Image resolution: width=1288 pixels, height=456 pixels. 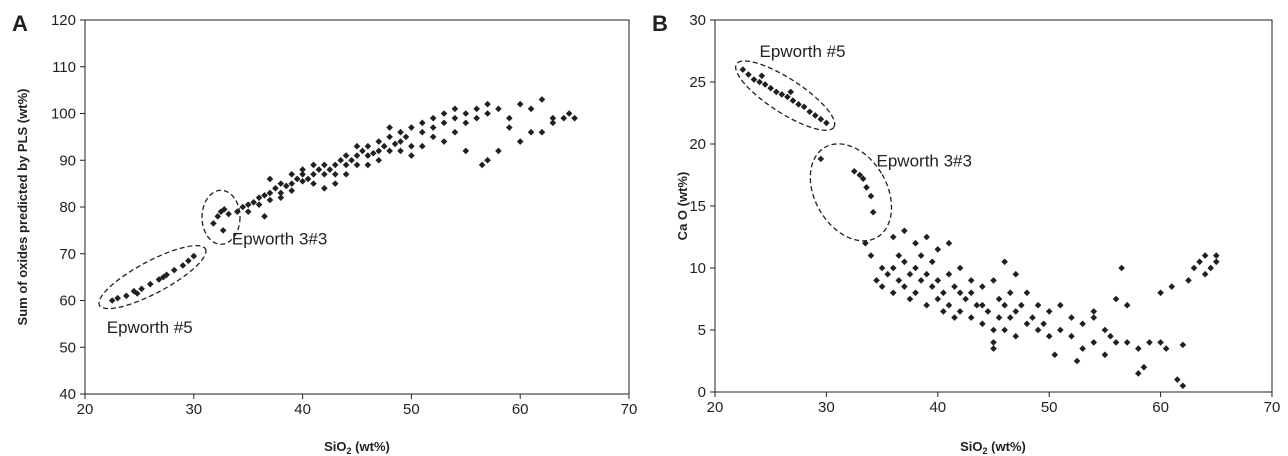 What do you see at coordinates (697, 20) in the screenshot?
I see `y-tick-label: 30` at bounding box center [697, 20].